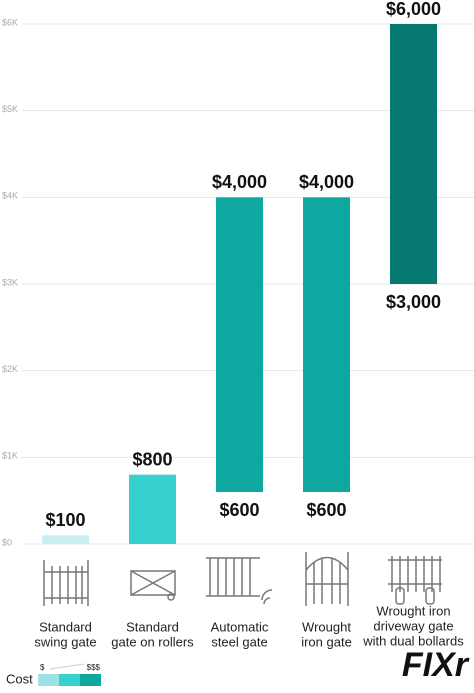 The height and width of the screenshot is (693, 474). I want to click on driveway-gate-icon, so click(415, 580).